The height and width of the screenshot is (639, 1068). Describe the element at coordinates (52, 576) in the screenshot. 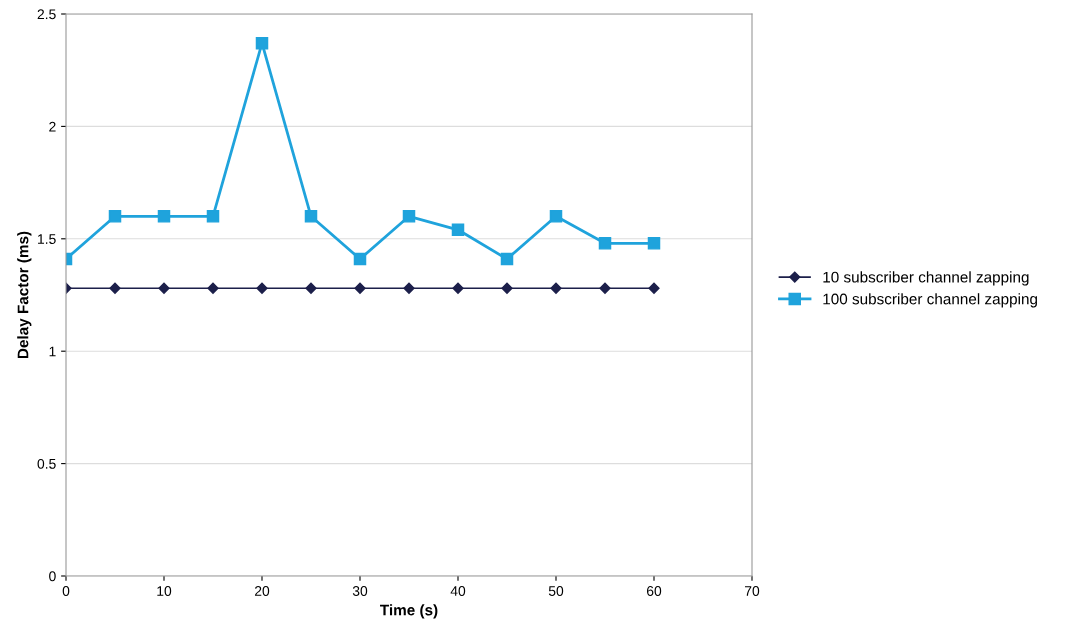

I see `y-tick-label: 0` at that location.